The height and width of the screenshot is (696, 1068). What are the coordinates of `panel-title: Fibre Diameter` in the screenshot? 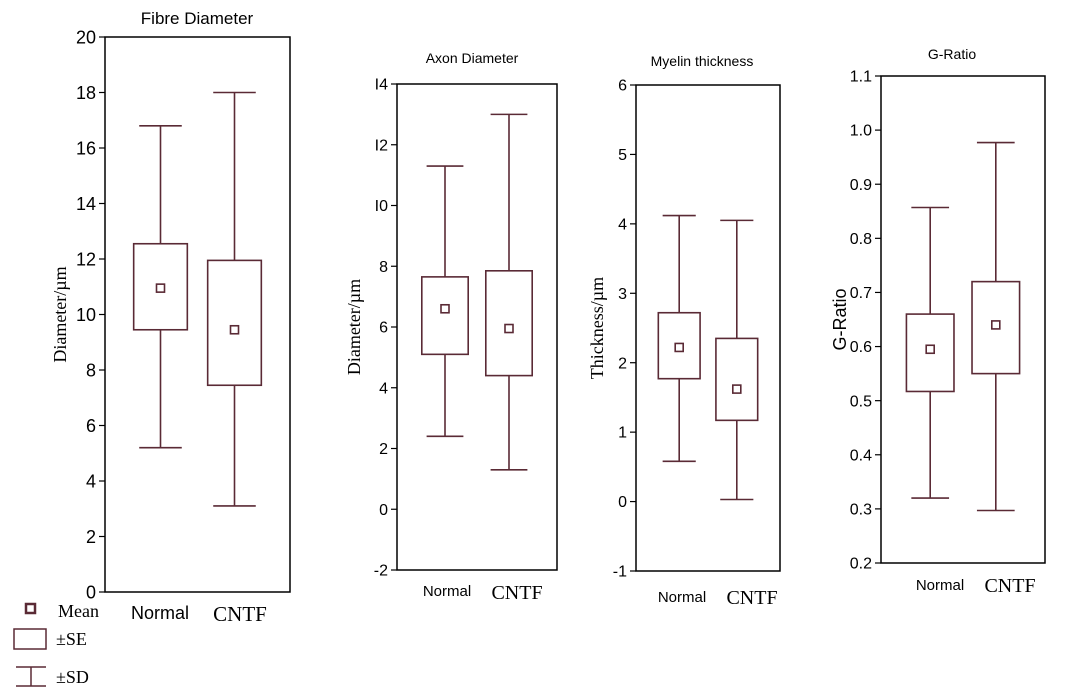 It's located at (197, 18).